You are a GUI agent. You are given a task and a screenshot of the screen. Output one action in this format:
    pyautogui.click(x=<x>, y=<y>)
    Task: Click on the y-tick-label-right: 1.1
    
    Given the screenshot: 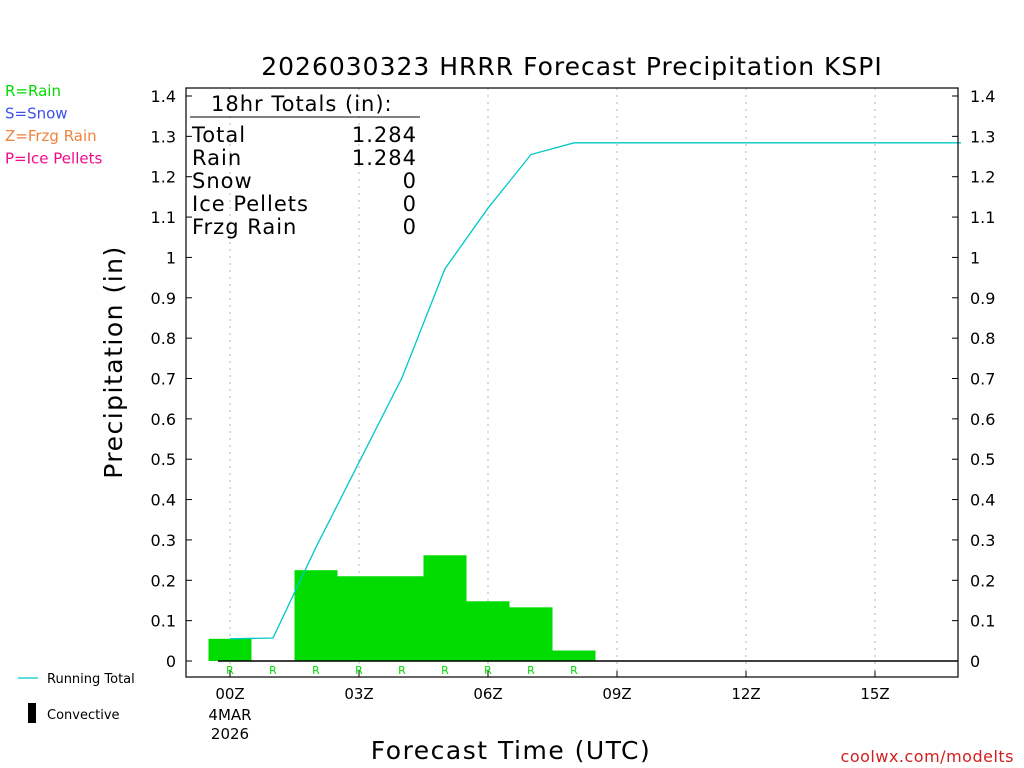 What is the action you would take?
    pyautogui.click(x=982, y=217)
    